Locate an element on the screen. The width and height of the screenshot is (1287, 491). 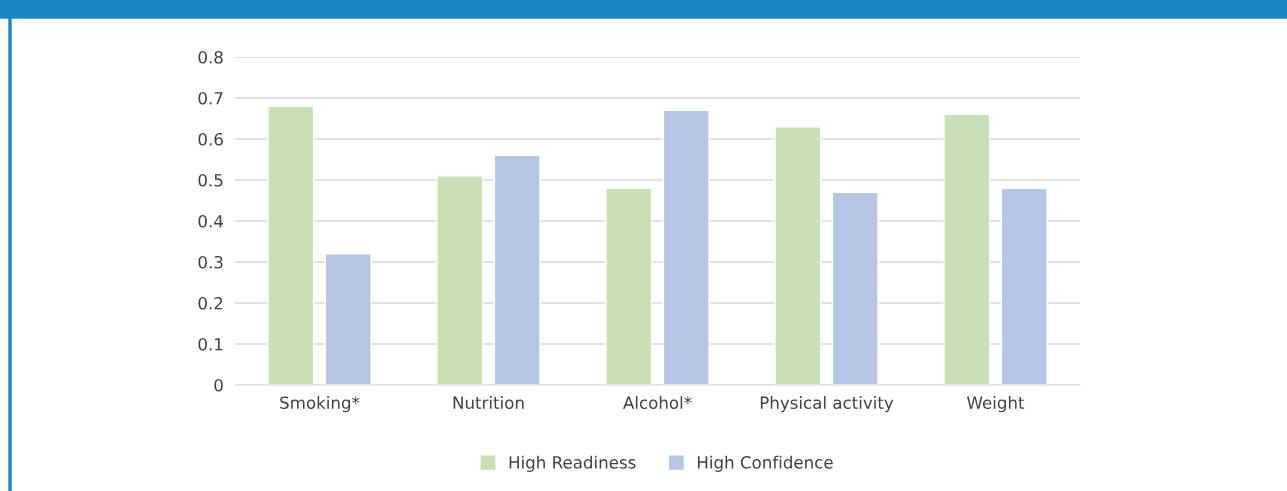
legend-label: High Readiness is located at coordinates (572, 463).